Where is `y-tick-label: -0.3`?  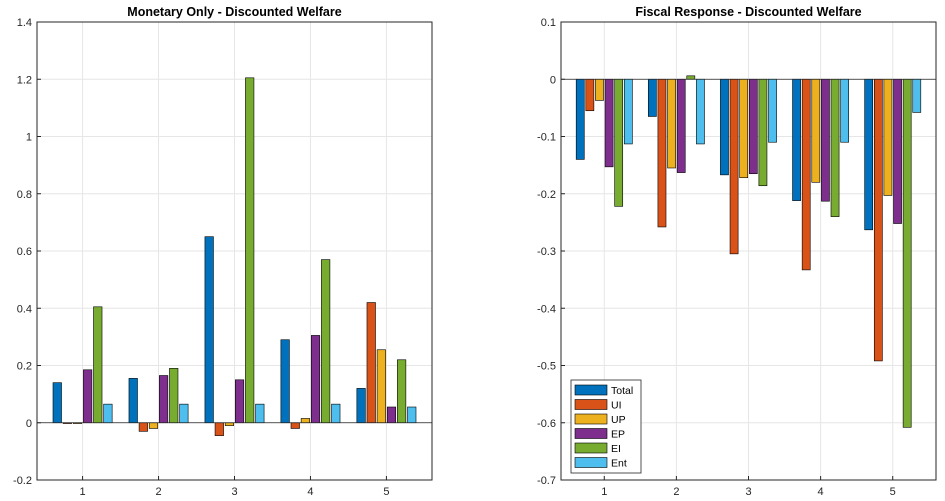
y-tick-label: -0.3 is located at coordinates (546, 252).